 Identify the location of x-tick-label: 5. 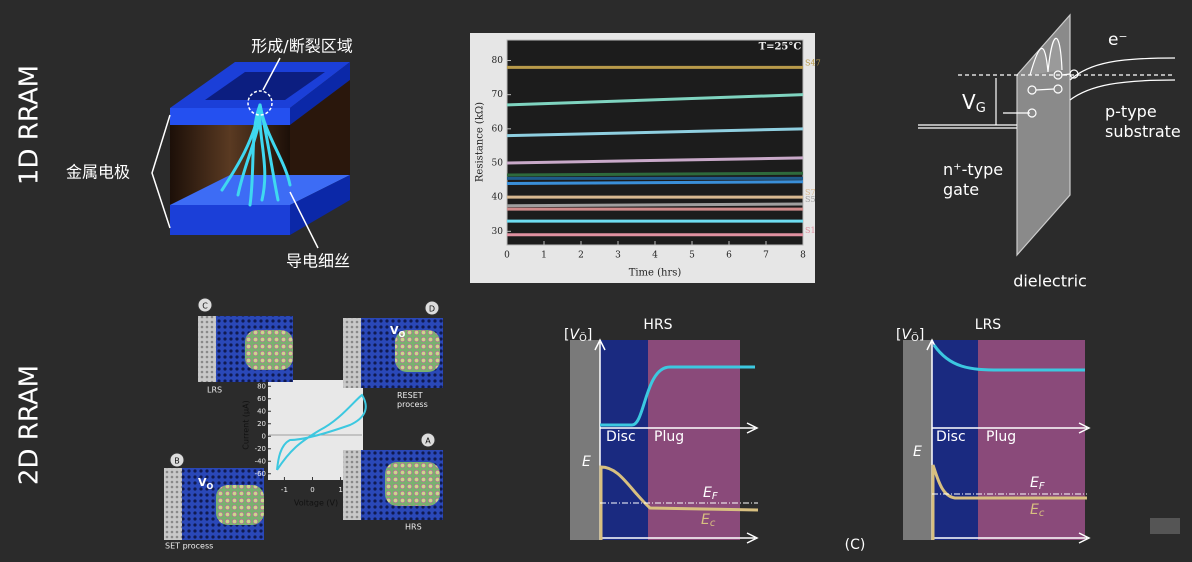
(692, 256).